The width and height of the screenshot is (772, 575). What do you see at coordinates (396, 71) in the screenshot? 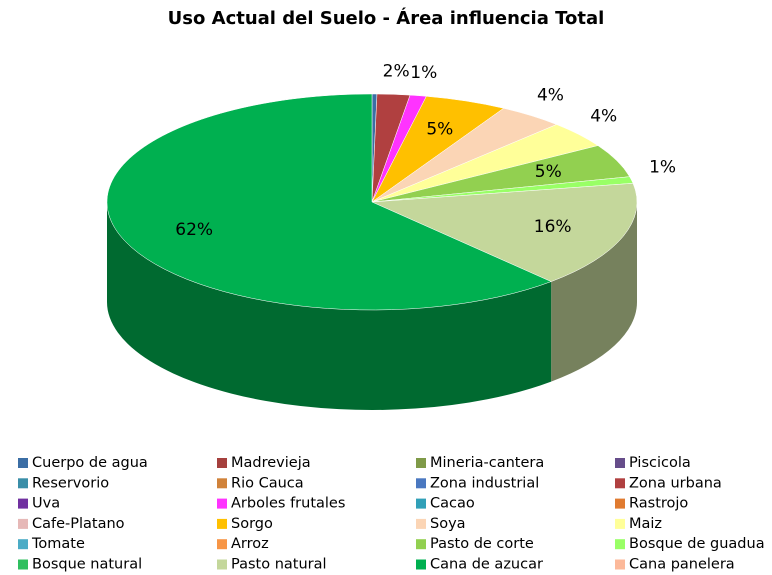
I see `data-label: 2%` at bounding box center [396, 71].